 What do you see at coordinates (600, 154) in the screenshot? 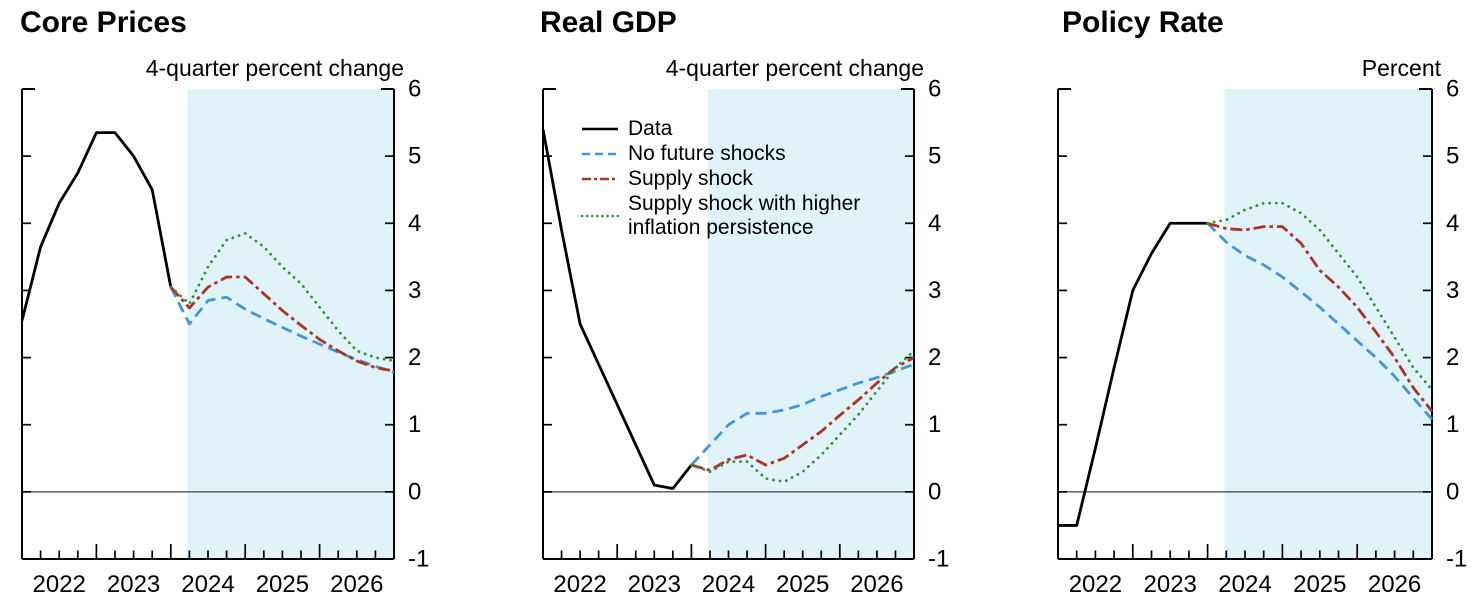
I see `legend-swatch-dashed-line-icon` at bounding box center [600, 154].